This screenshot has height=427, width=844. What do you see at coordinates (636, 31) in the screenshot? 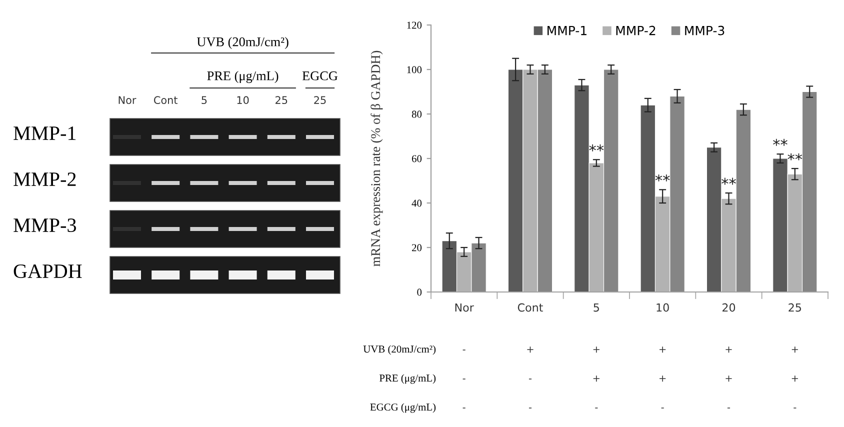
I see `legend-label: MMP-2` at bounding box center [636, 31].